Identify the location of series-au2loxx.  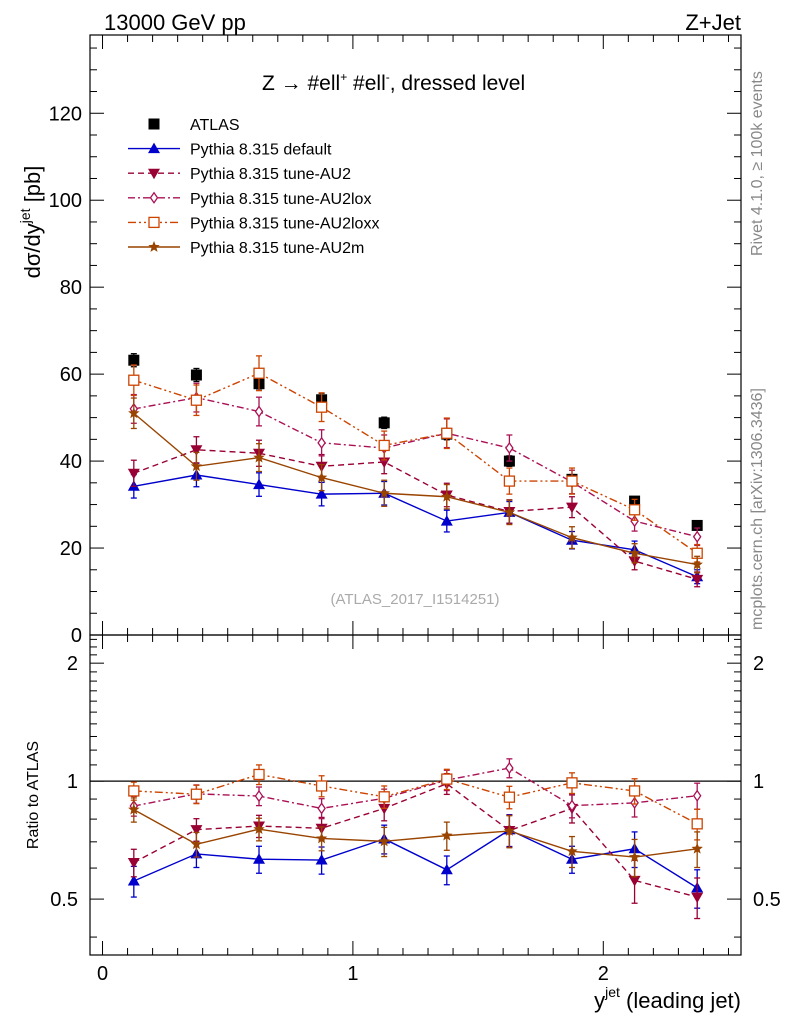
(415, 459).